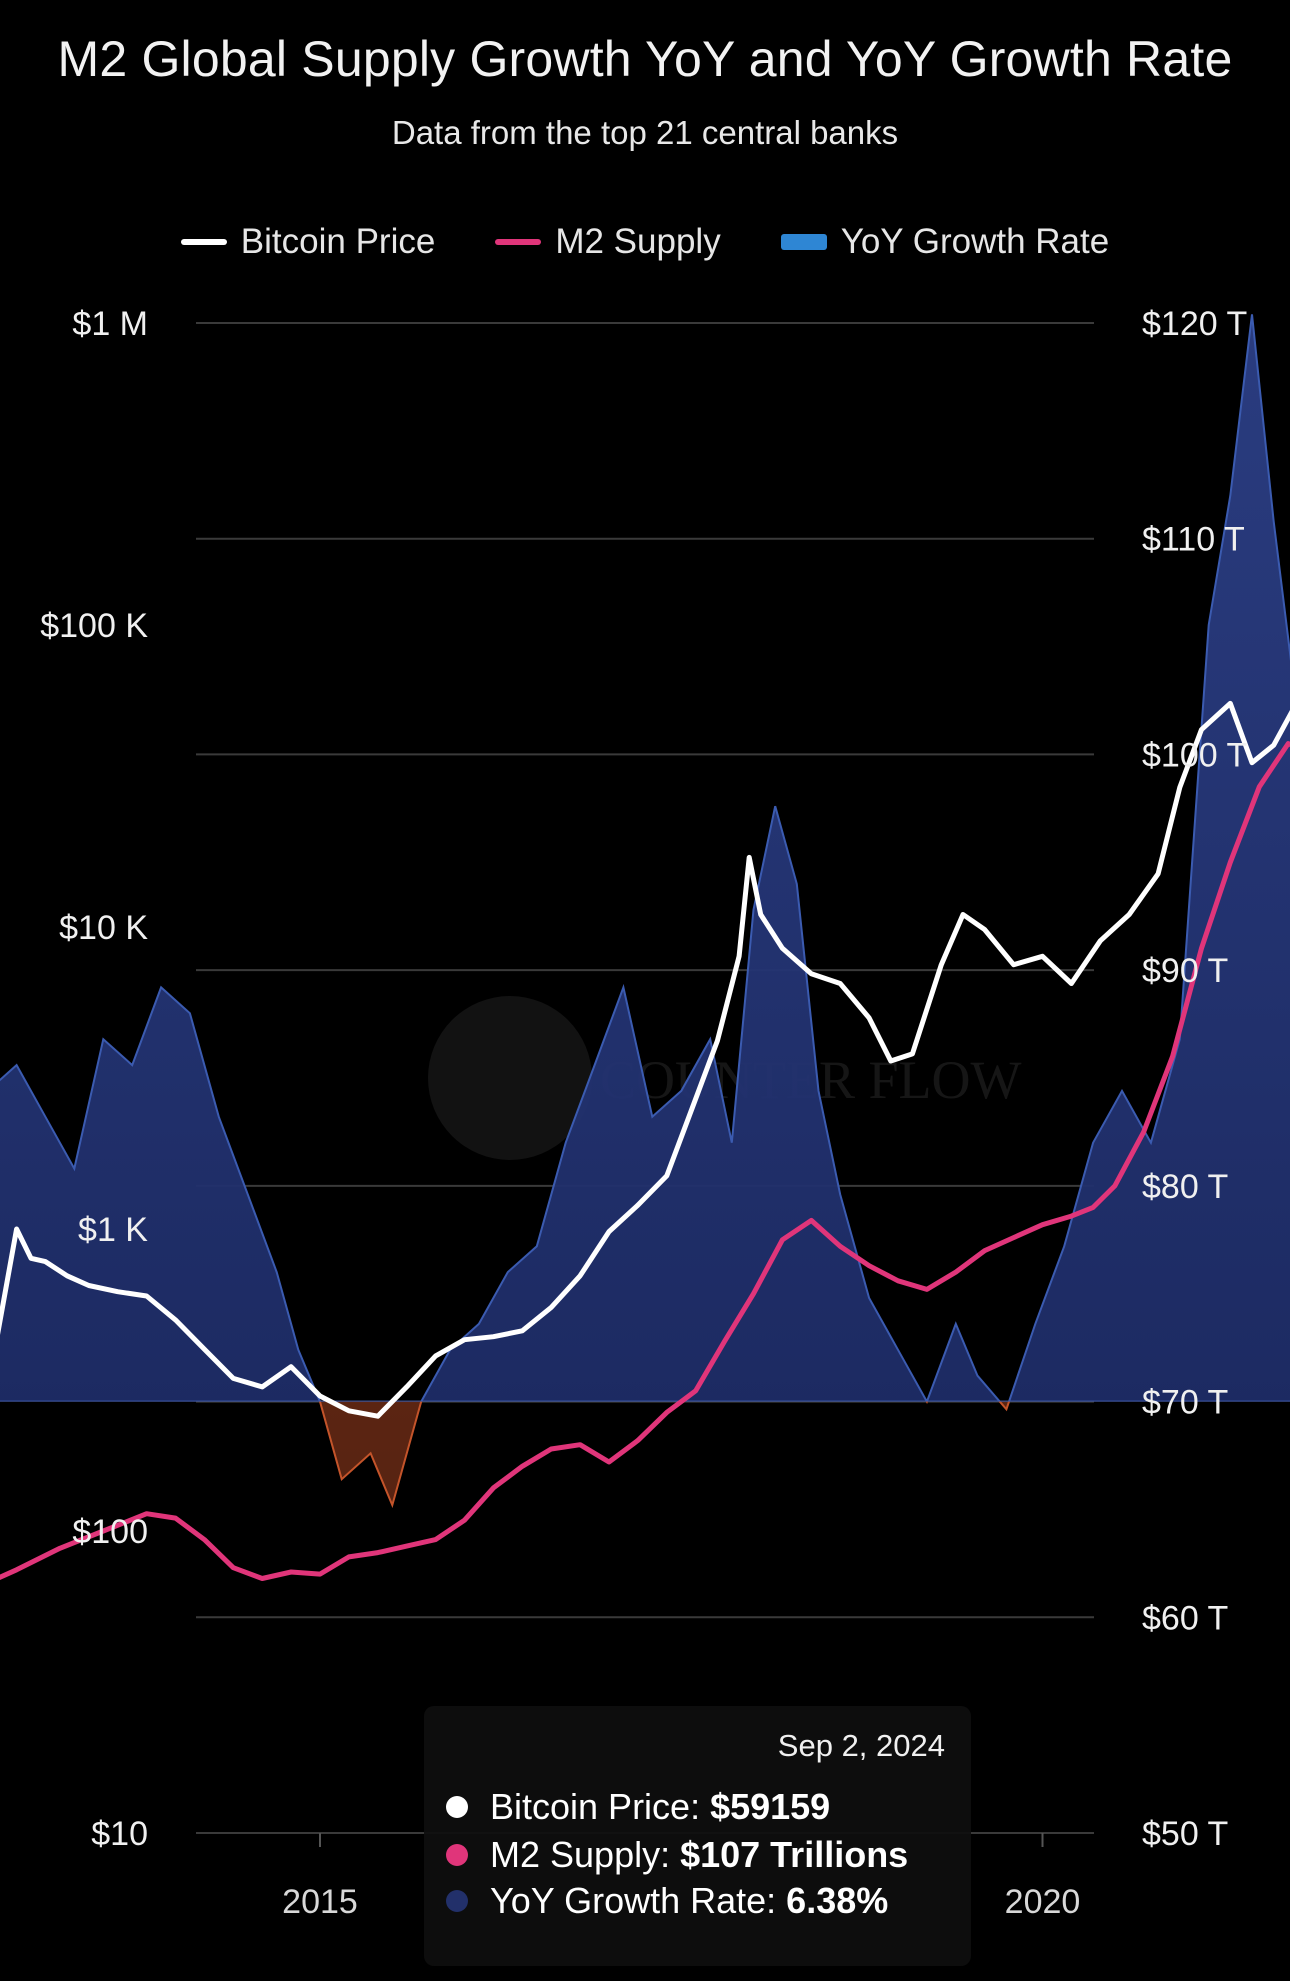 Image resolution: width=1290 pixels, height=1981 pixels. Describe the element at coordinates (1194, 755) in the screenshot. I see `right-axis-tick-label: $100 T` at that location.